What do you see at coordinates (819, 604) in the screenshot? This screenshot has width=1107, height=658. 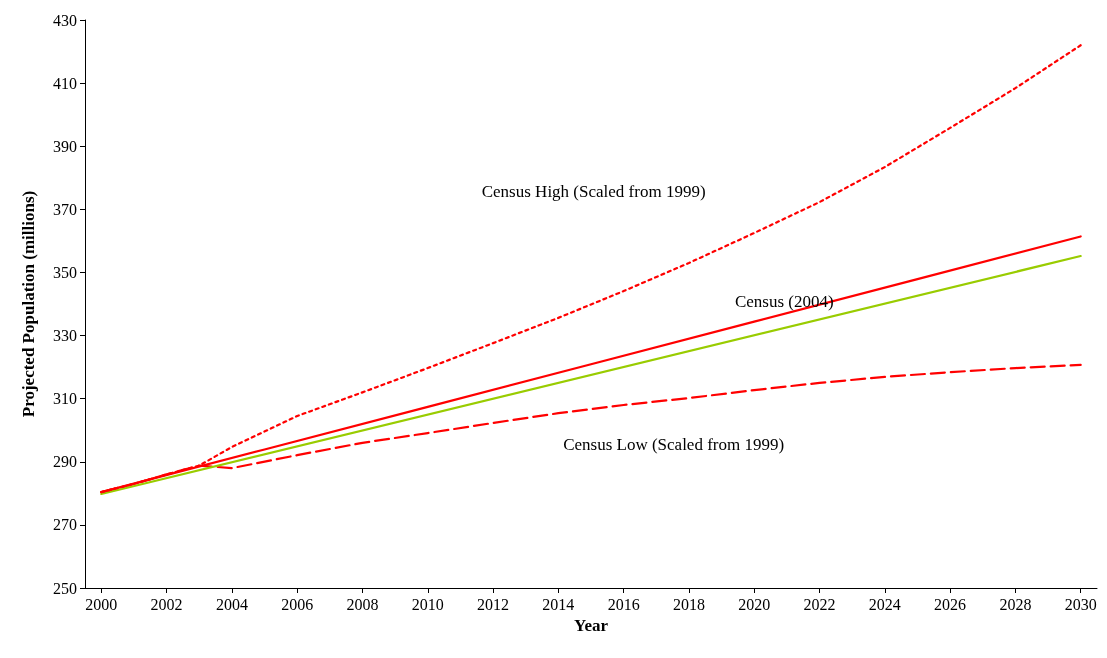 I see `x-tick-label: 2022` at bounding box center [819, 604].